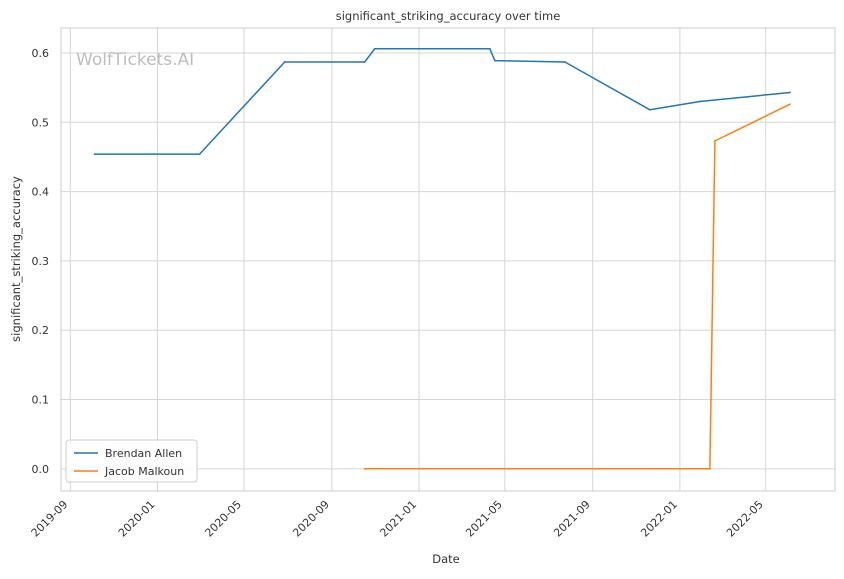 Image resolution: width=844 pixels, height=579 pixels. What do you see at coordinates (572, 519) in the screenshot?
I see `x-tick-label-6: 2021-09` at bounding box center [572, 519].